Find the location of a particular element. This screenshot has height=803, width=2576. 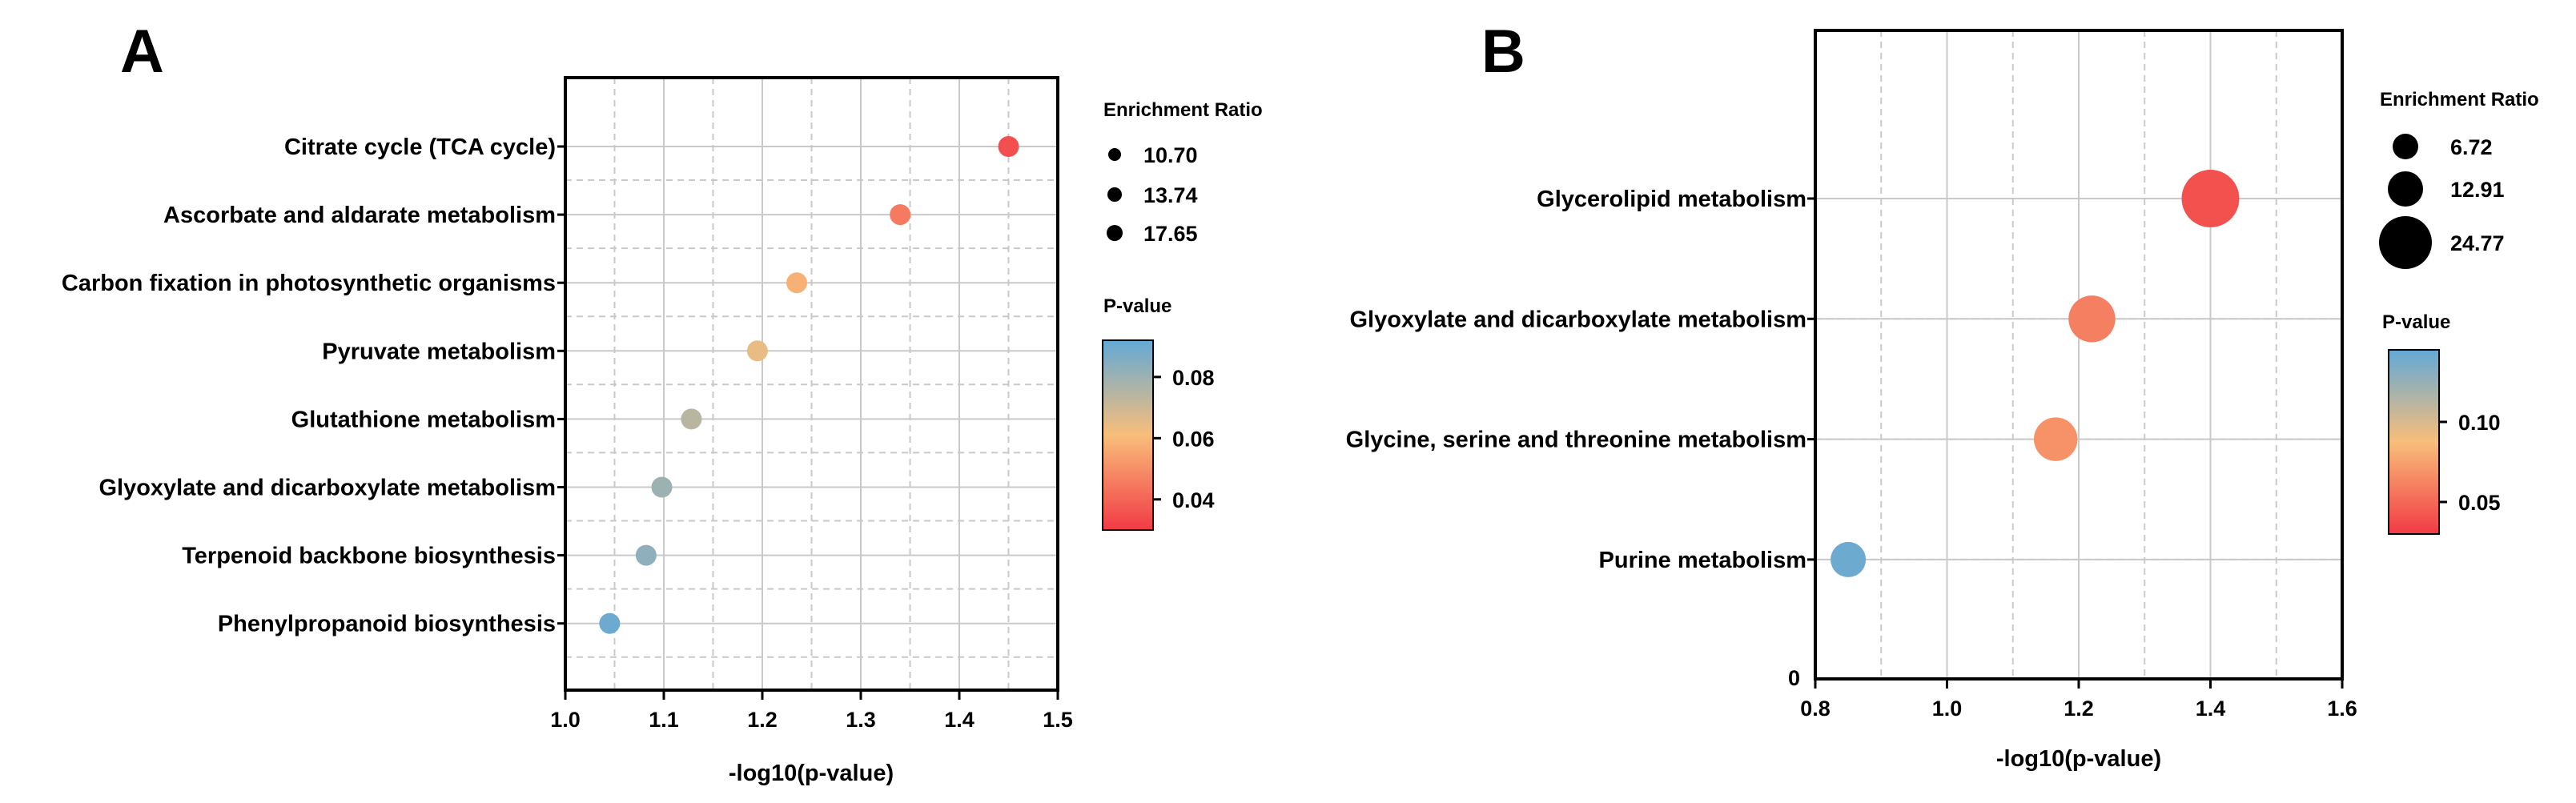

panel-a-x-tick-label: 1.5 is located at coordinates (1058, 720).